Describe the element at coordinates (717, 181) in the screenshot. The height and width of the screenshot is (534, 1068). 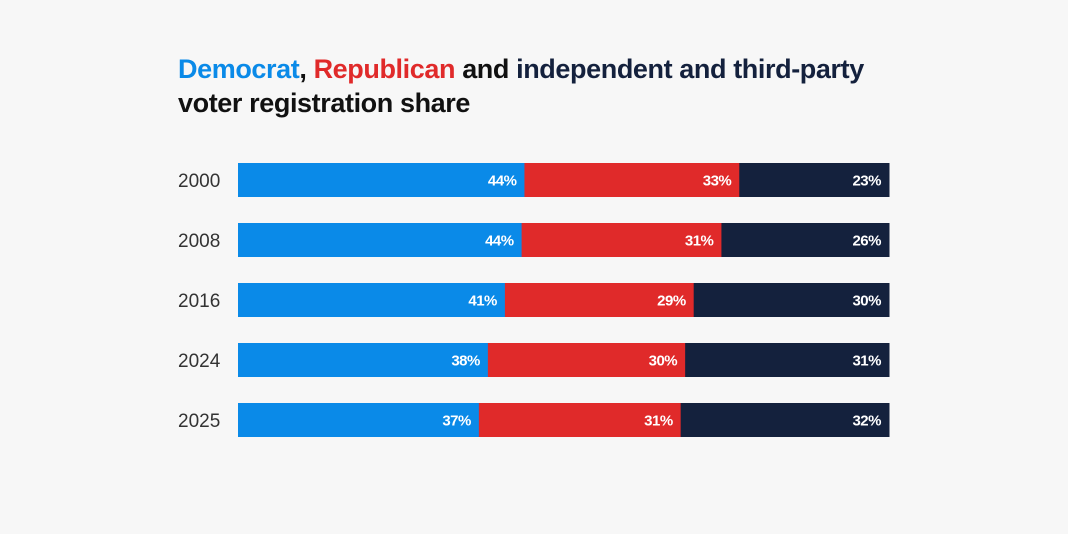
I see `value-label-republican-2000: 33%` at that location.